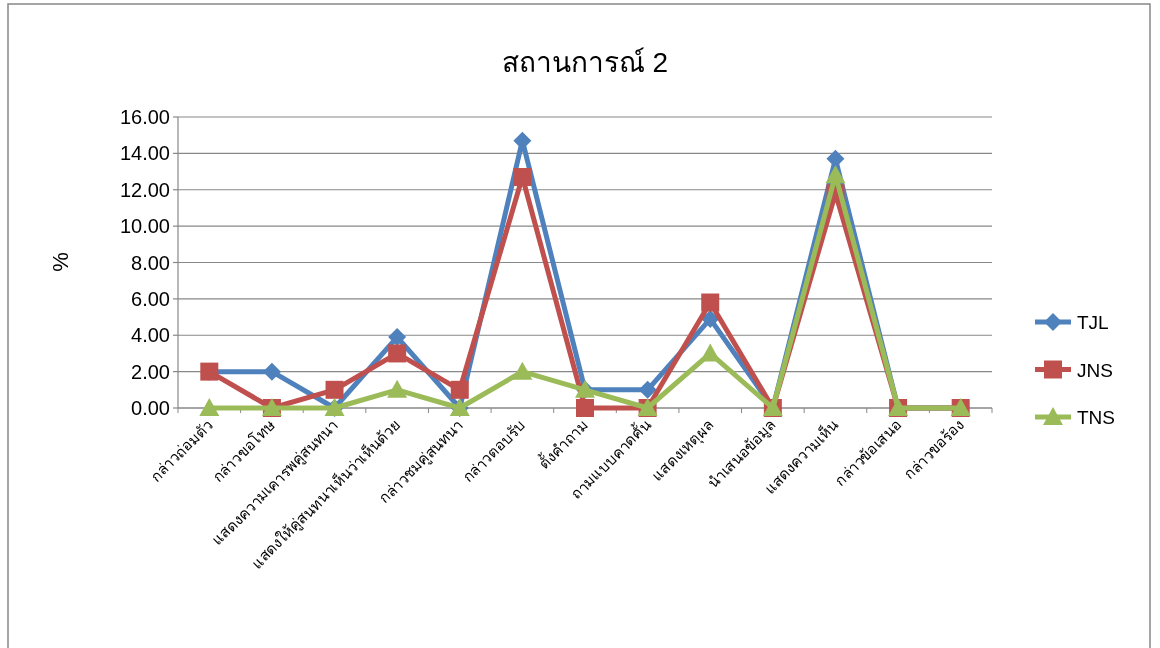  What do you see at coordinates (60, 262) in the screenshot?
I see `y-axis-title: %` at bounding box center [60, 262].